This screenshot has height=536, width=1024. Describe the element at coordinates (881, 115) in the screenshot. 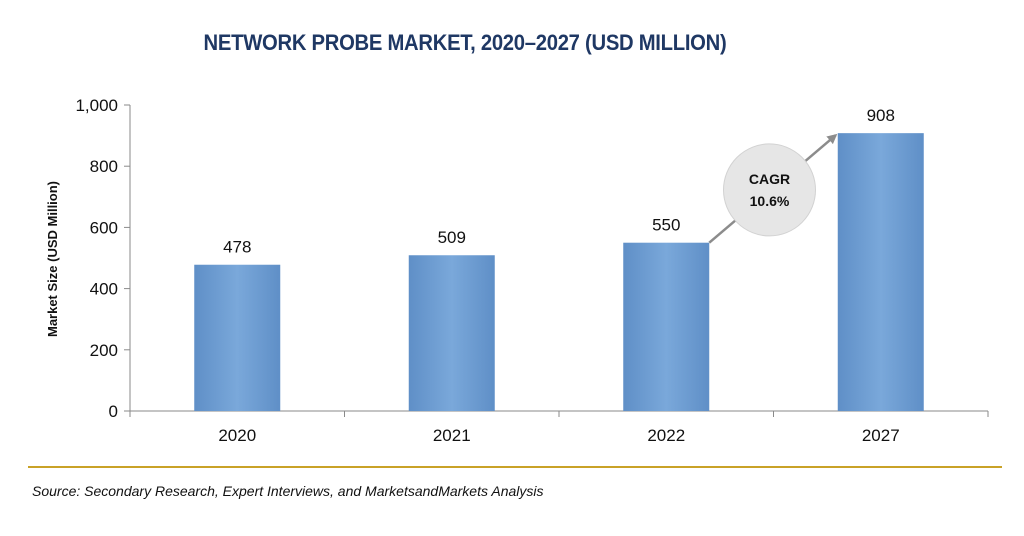

I see `data-label-2027: 908` at that location.